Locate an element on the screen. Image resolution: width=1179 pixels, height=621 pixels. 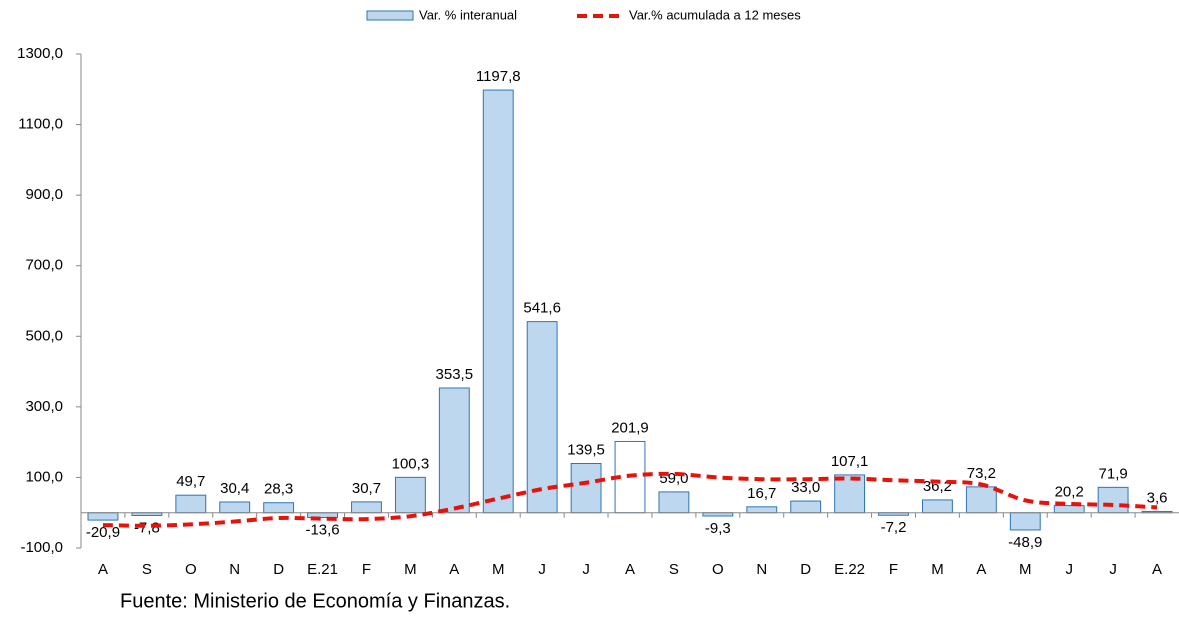
data-label: -7,2 is located at coordinates (894, 527).